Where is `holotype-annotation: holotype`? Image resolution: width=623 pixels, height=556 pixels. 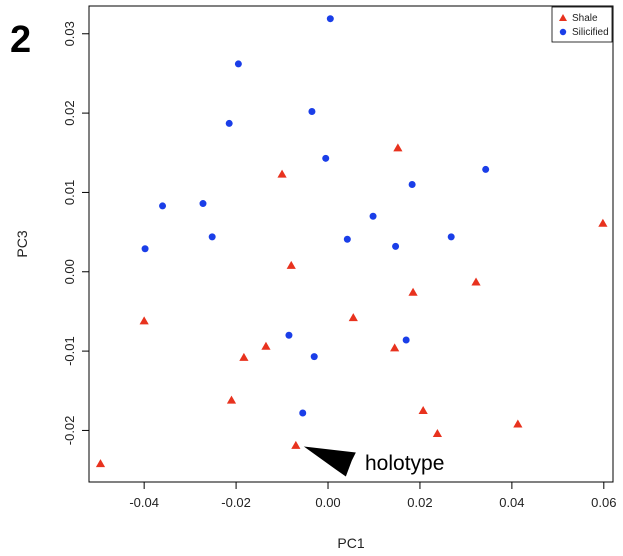 holotype-annotation: holotype is located at coordinates (373, 461).